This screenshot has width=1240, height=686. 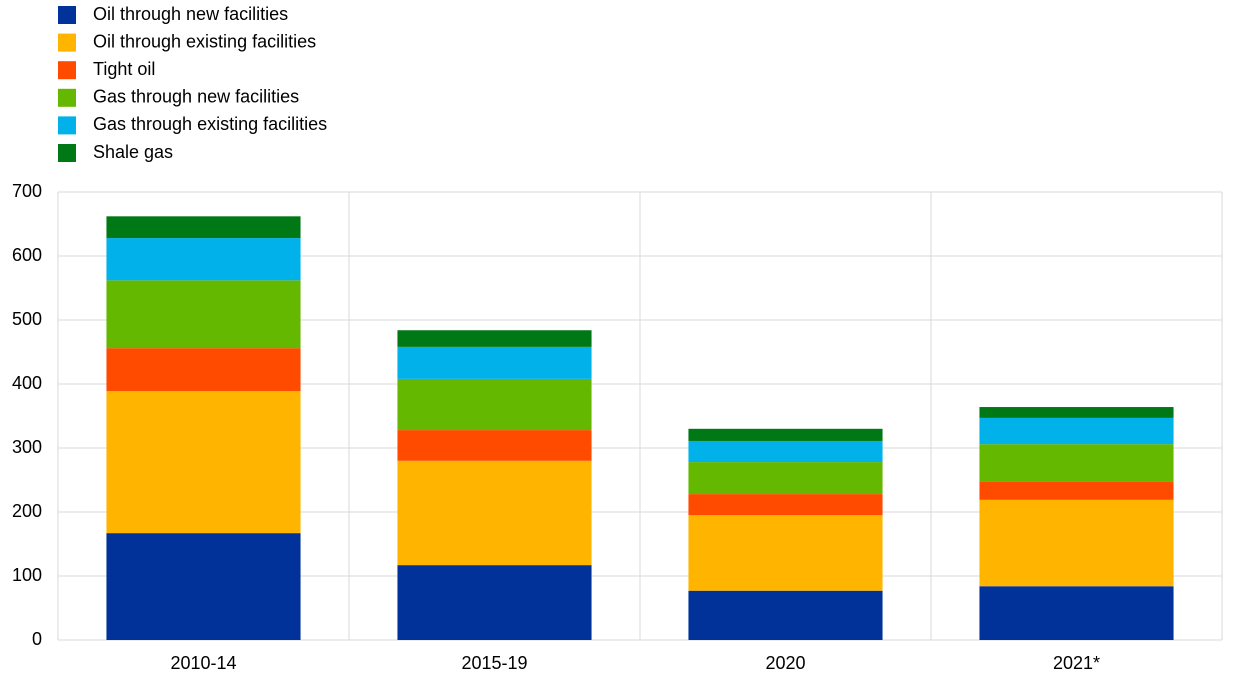 What do you see at coordinates (210, 124) in the screenshot?
I see `legend-label: Gas through existing facilities` at bounding box center [210, 124].